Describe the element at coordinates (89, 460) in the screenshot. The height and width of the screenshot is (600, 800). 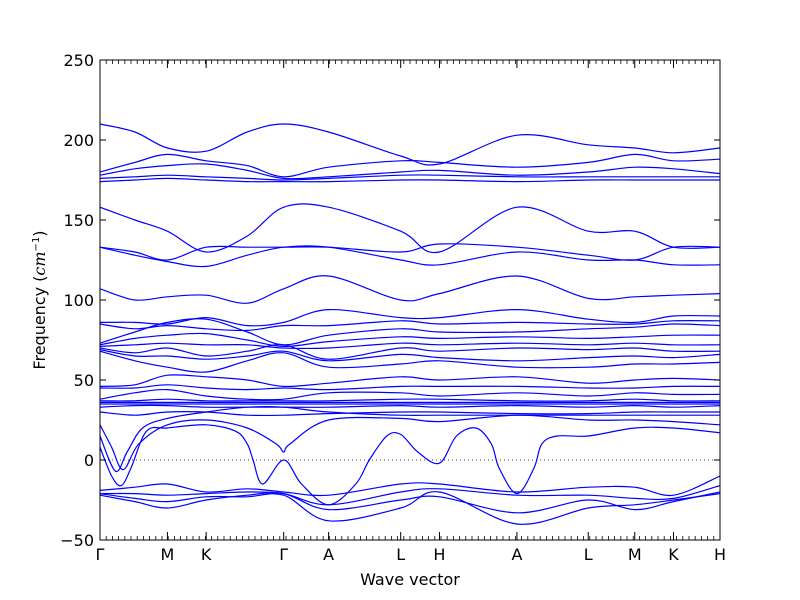
I see `y-tick-label: 0` at that location.